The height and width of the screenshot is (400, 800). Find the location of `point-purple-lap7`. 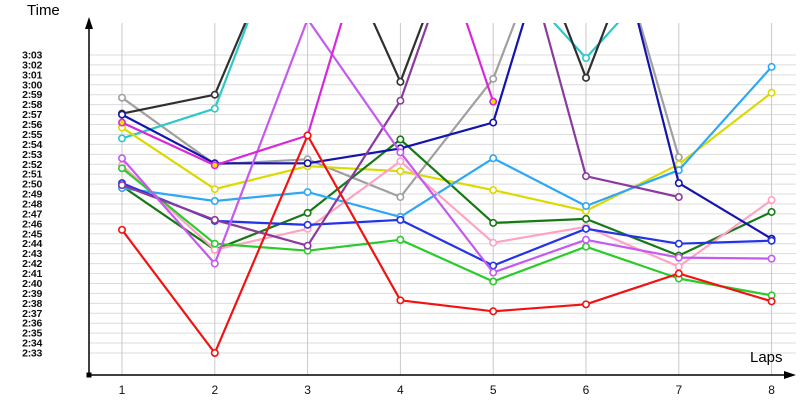

point-purple-lap7 is located at coordinates (678, 197).